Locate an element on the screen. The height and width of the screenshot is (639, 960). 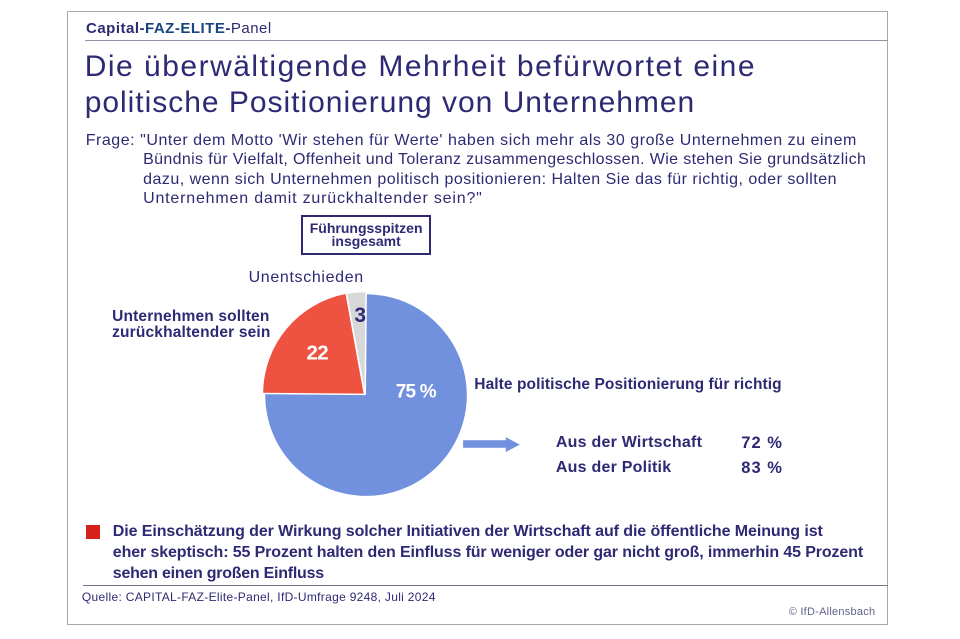
svg-text: 22 is located at coordinates (317, 352).